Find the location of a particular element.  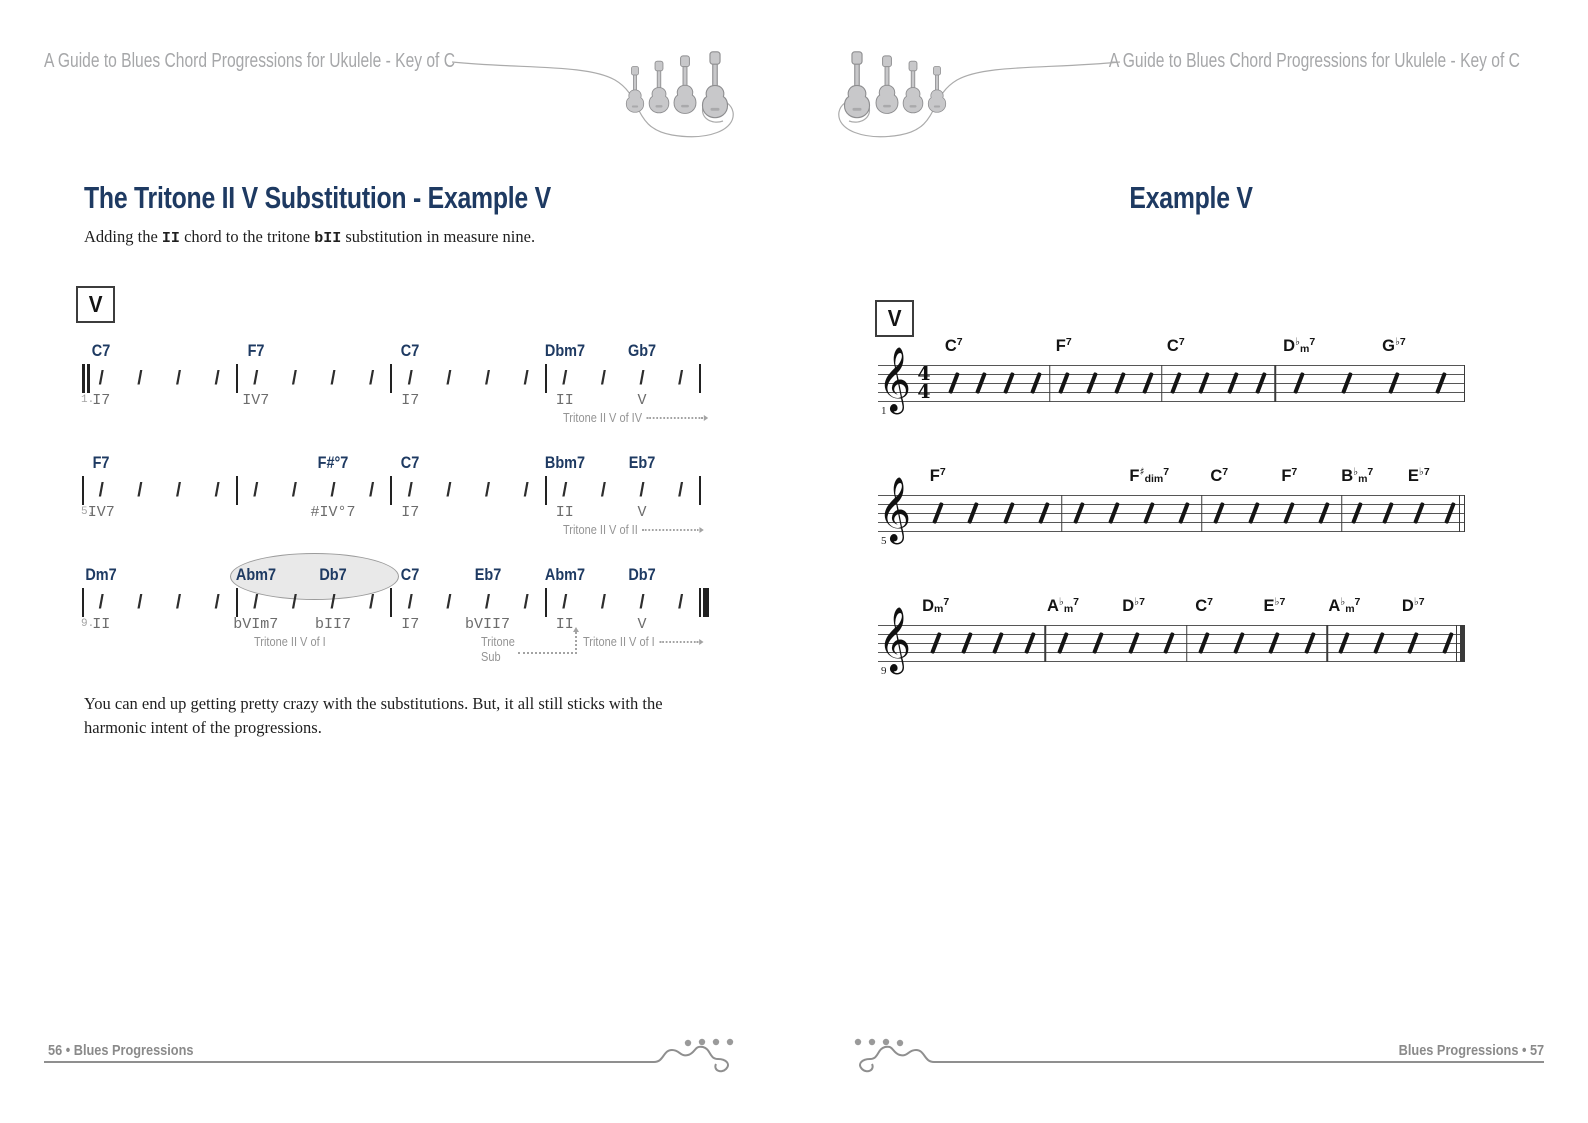

ukulele-graphic is located at coordinates (979, 94).